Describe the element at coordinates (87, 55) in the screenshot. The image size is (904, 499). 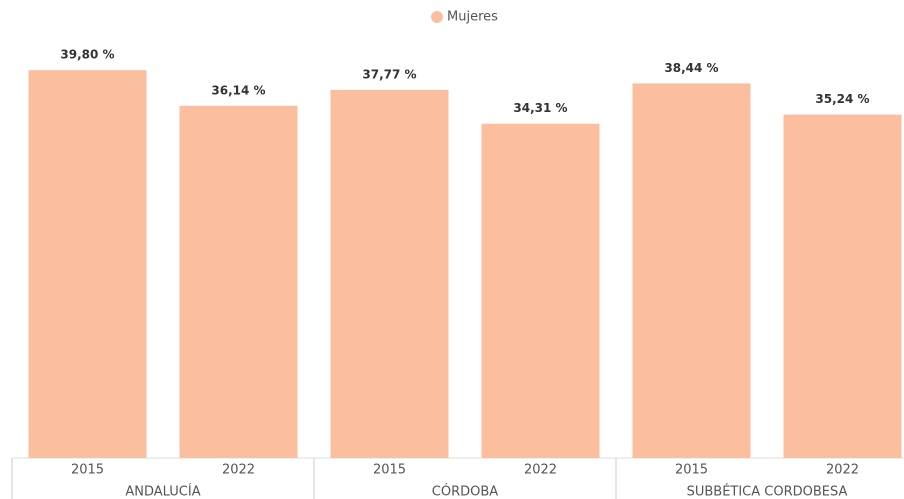
I see `value-label: 39,80 %` at that location.